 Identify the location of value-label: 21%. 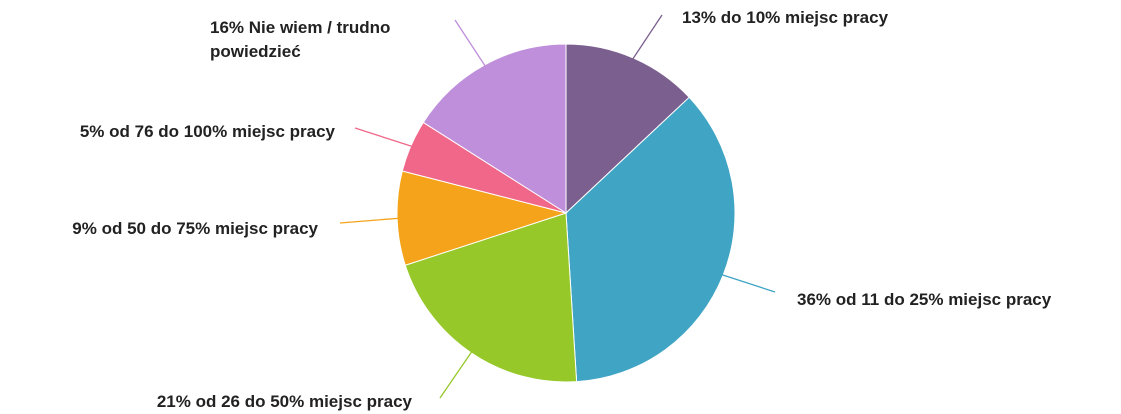
(173, 401).